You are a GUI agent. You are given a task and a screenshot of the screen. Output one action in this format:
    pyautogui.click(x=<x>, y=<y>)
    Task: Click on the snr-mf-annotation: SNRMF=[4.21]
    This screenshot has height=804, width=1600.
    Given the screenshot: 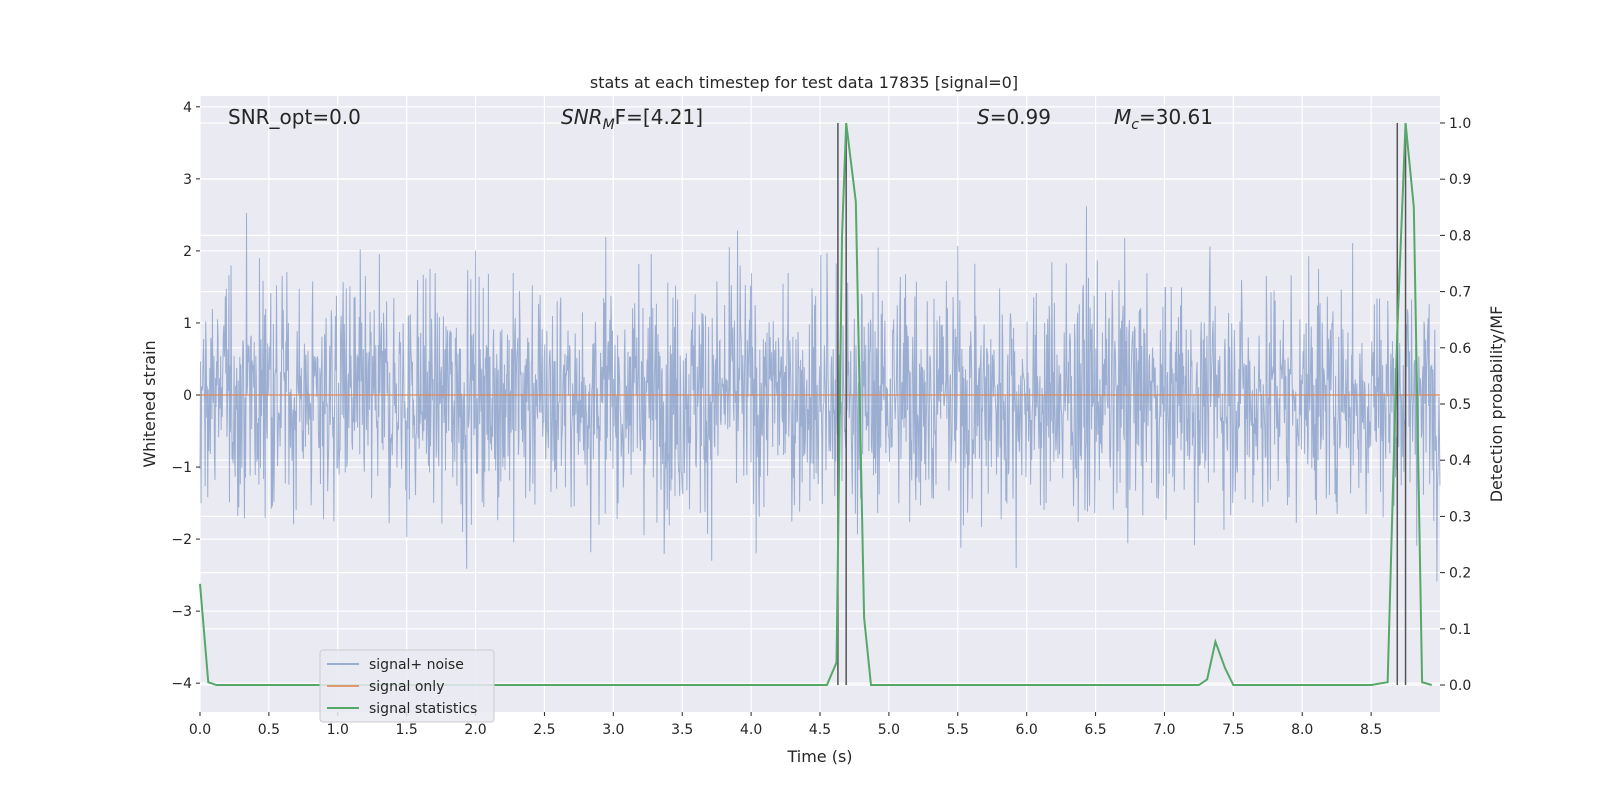 What is the action you would take?
    pyautogui.click(x=632, y=119)
    